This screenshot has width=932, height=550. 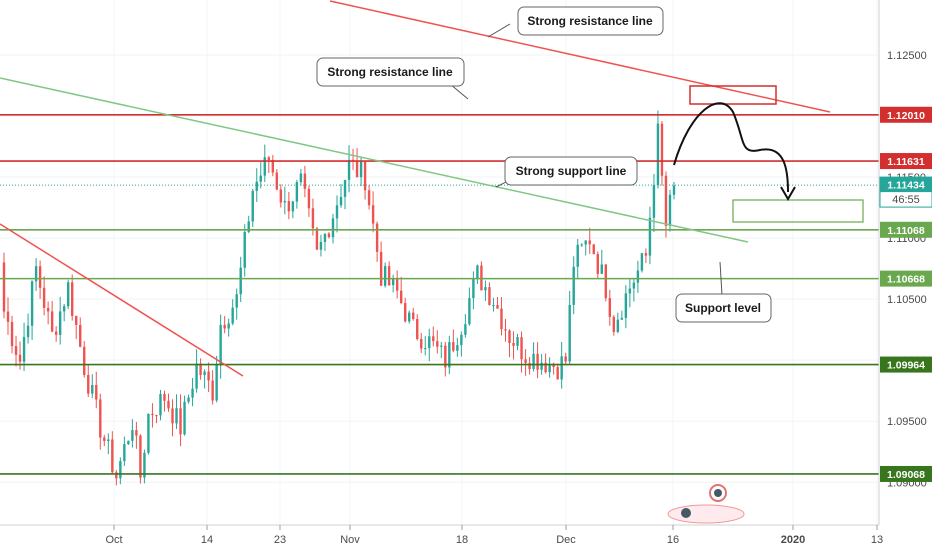 What do you see at coordinates (906, 200) in the screenshot?
I see `candle-countdown: 46:55` at bounding box center [906, 200].